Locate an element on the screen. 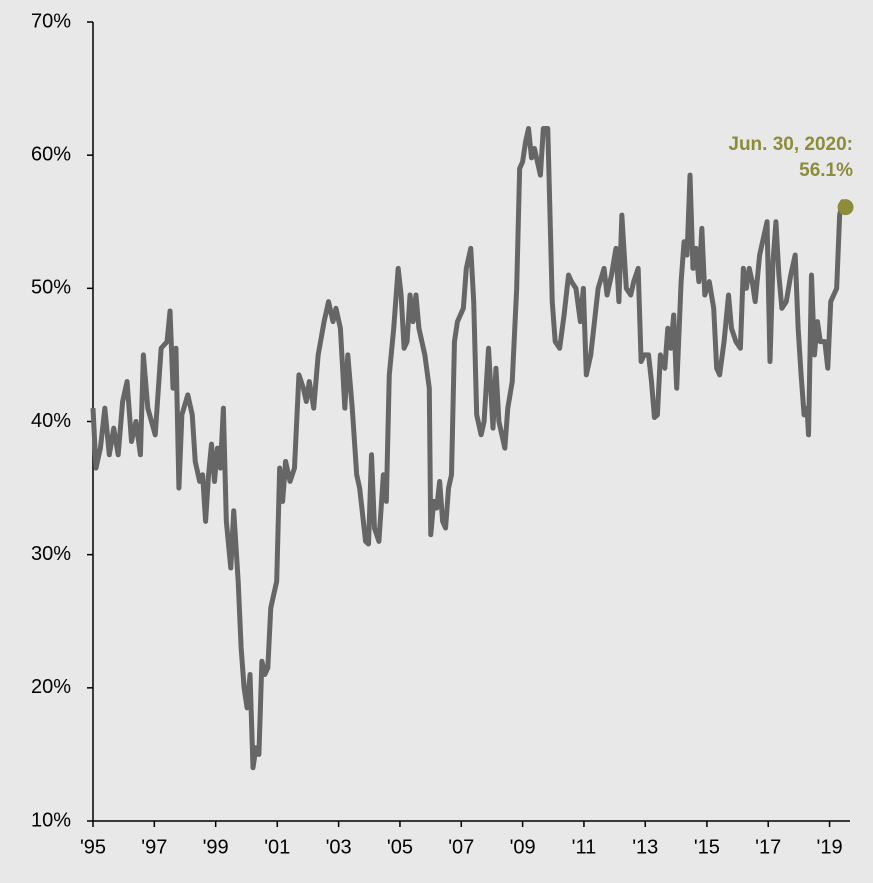 The width and height of the screenshot is (873, 883). annotation-value: 56.1% is located at coordinates (826, 170).